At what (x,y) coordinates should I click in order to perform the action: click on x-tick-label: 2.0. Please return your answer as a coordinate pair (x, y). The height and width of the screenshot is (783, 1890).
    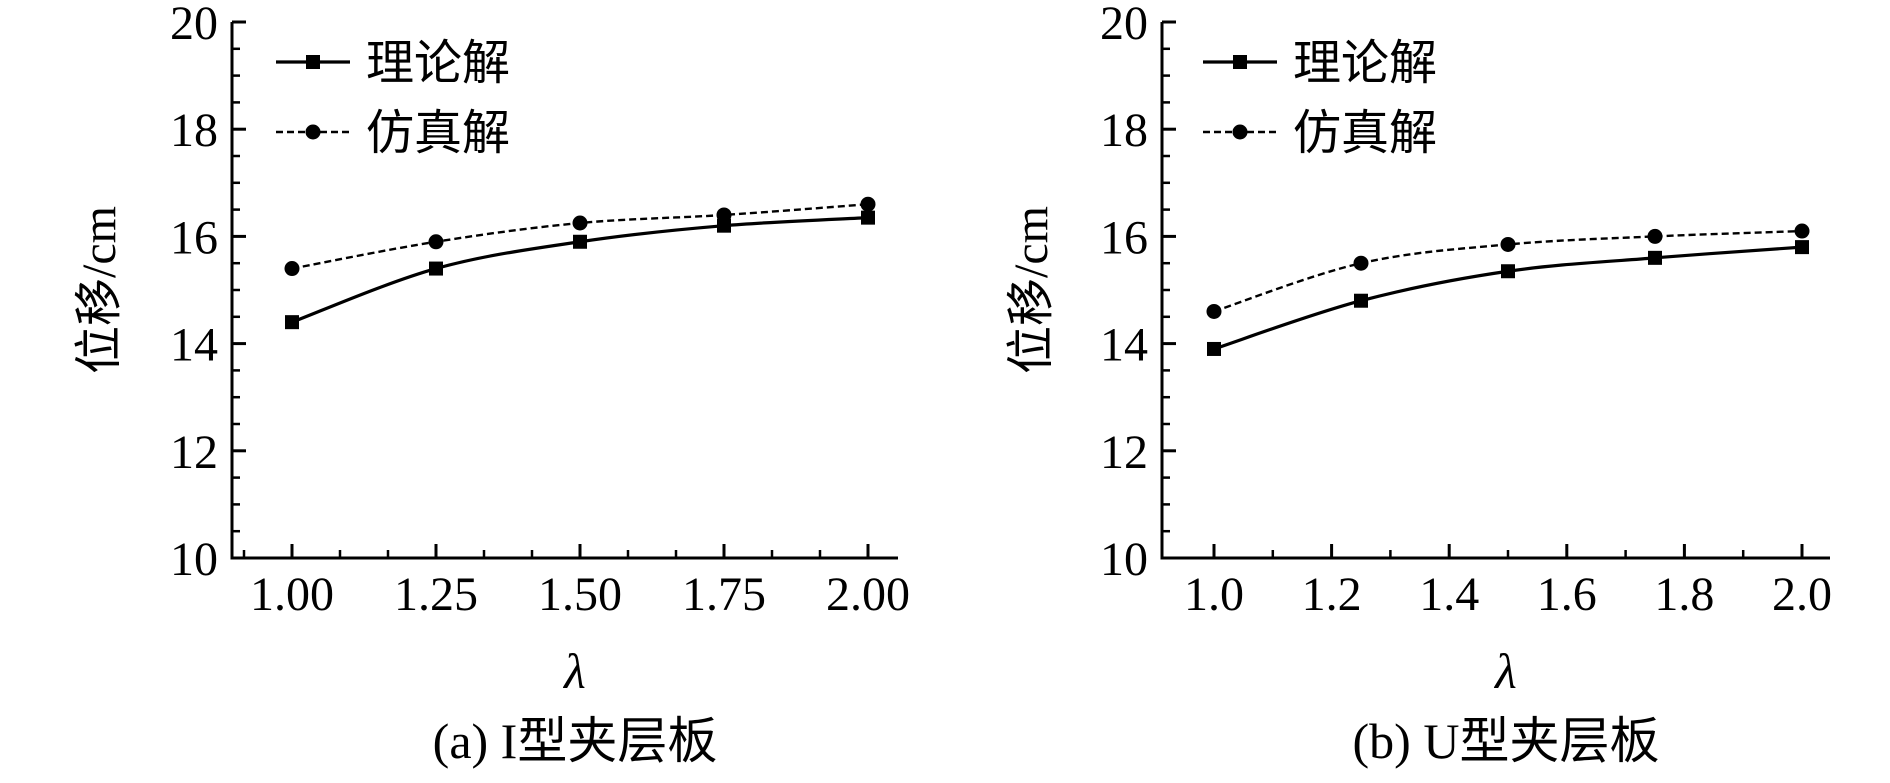
    Looking at the image, I should click on (1802, 594).